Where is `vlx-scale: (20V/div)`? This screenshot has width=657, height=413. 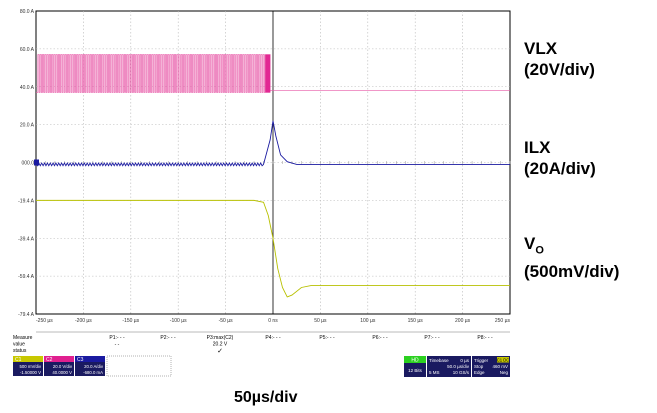
vlx-scale: (20V/div) is located at coordinates (559, 69).